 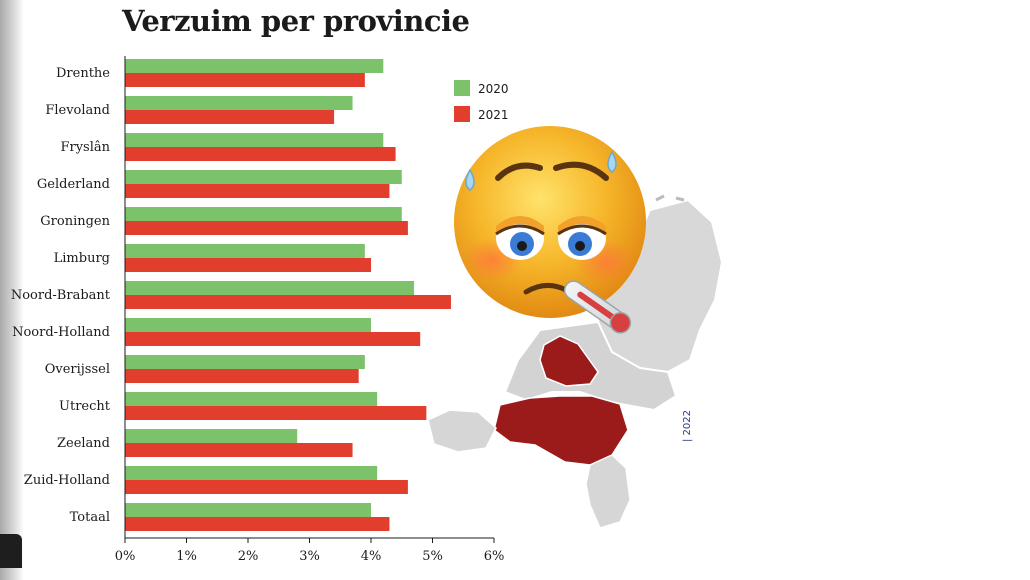 What do you see at coordinates (687, 426) in the screenshot?
I see `credit-text: | 2022` at bounding box center [687, 426].